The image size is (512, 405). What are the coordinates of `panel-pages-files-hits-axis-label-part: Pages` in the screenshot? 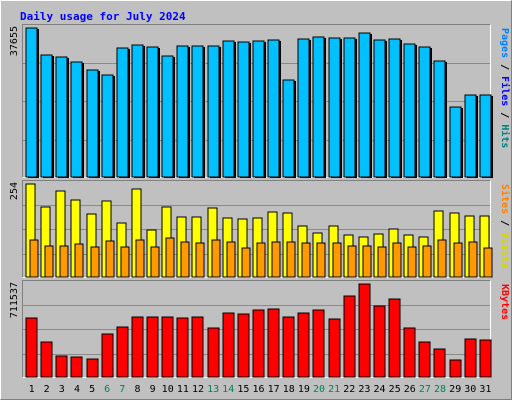 It's located at (504, 43).